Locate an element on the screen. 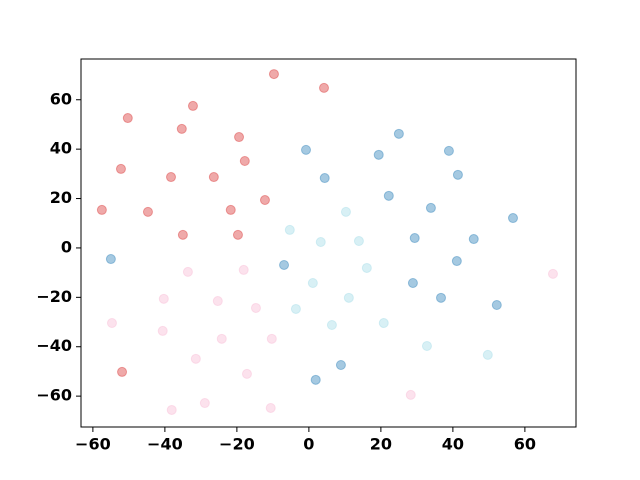  x-tick-label: 20 is located at coordinates (381, 444).